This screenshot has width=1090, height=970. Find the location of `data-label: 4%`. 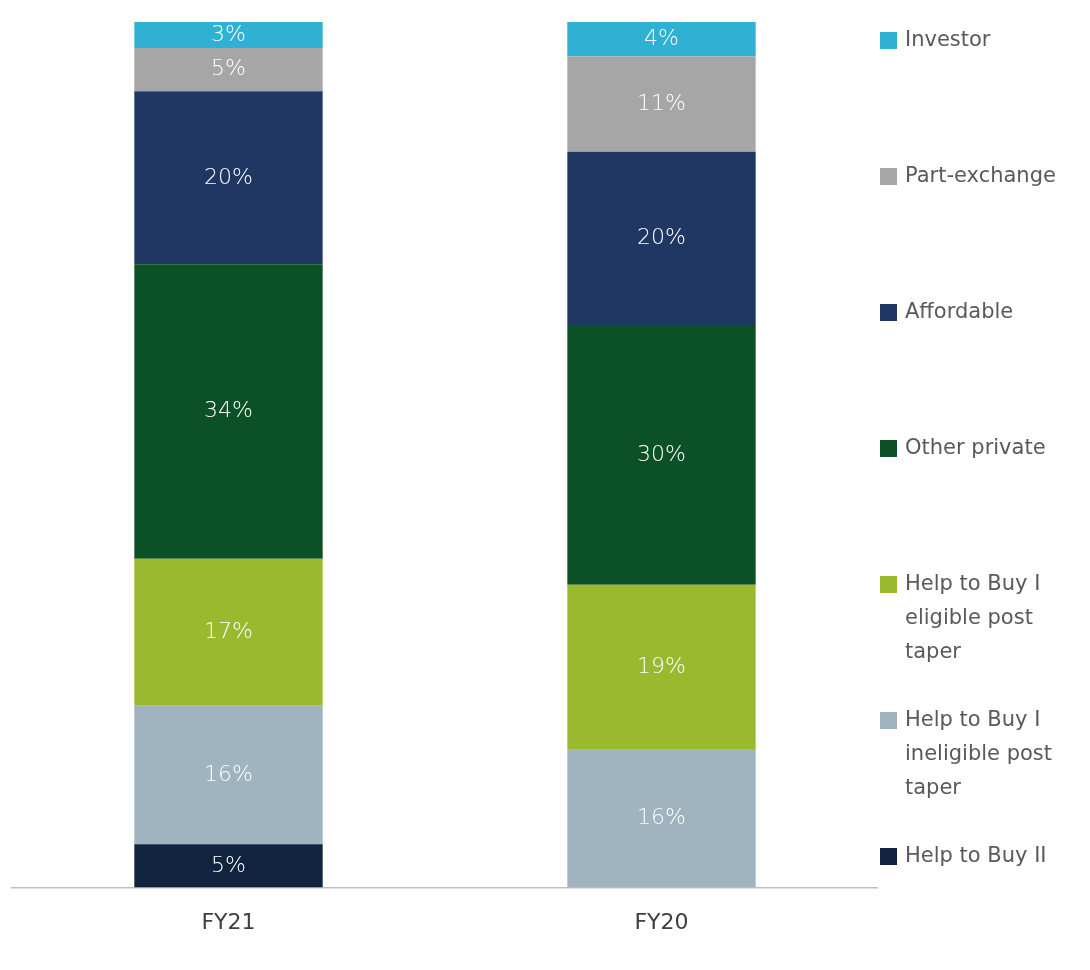

data-label: 4% is located at coordinates (661, 38).